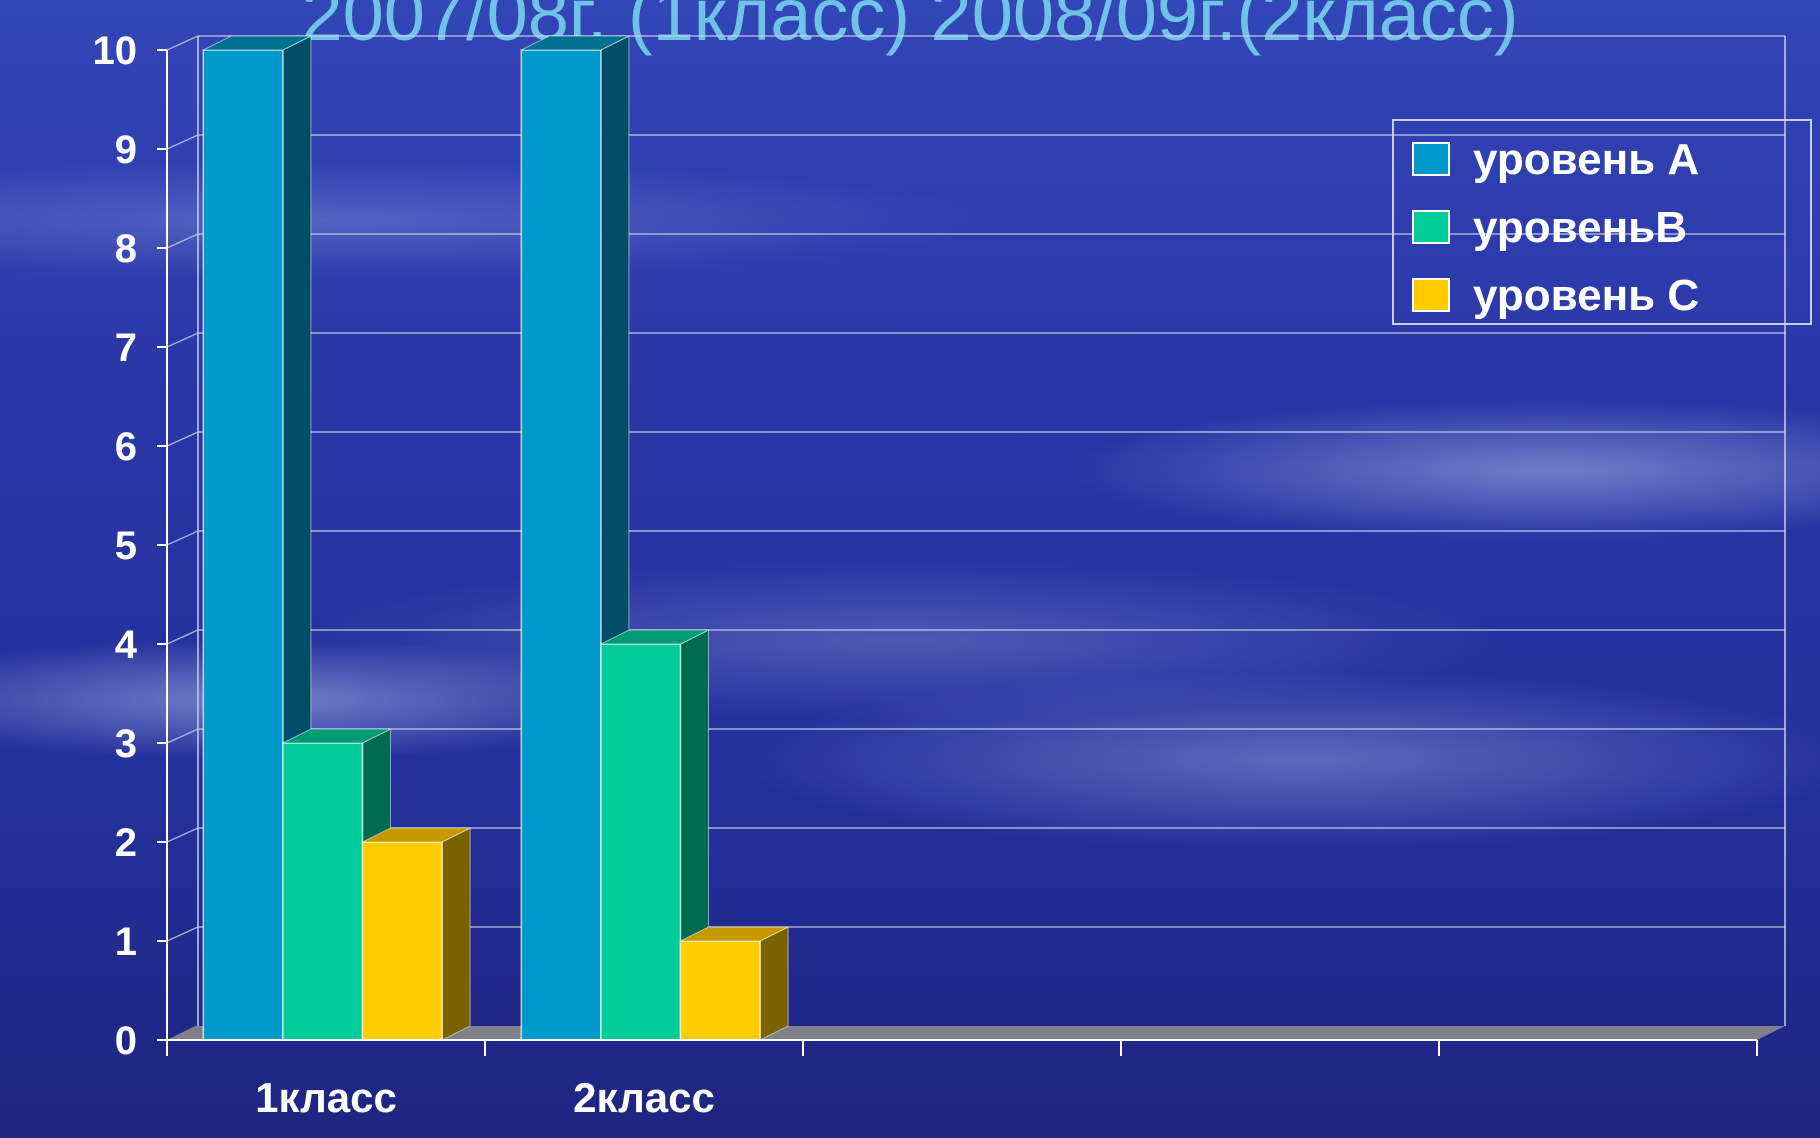 Image resolution: width=1820 pixels, height=1138 pixels. Describe the element at coordinates (115, 51) in the screenshot. I see `y-tick-label: 10` at that location.